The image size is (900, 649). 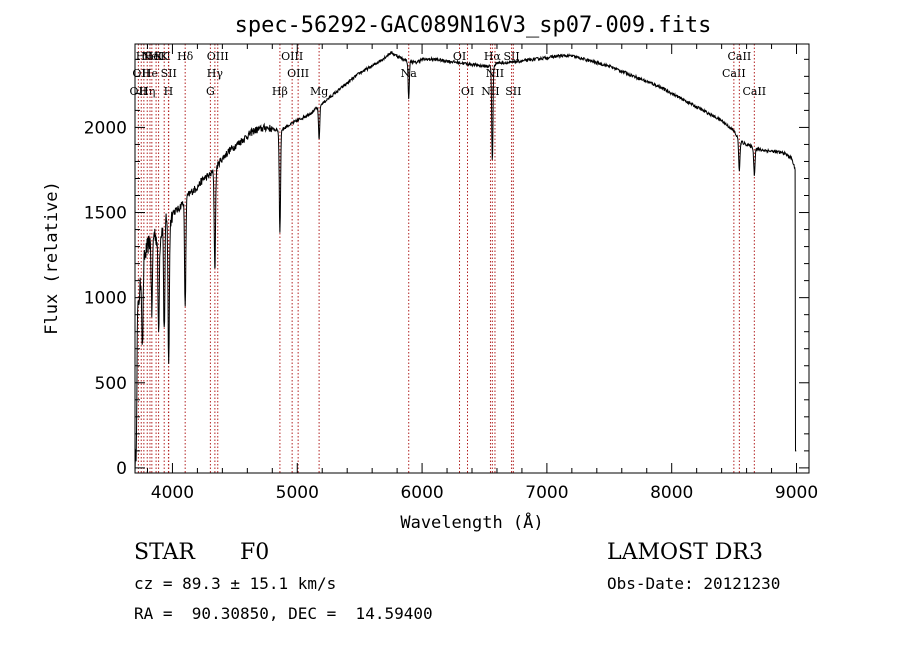 I want to click on chart-title: spec-56292-GAC089N16V3_sp07-009.fits, so click(x=473, y=25).